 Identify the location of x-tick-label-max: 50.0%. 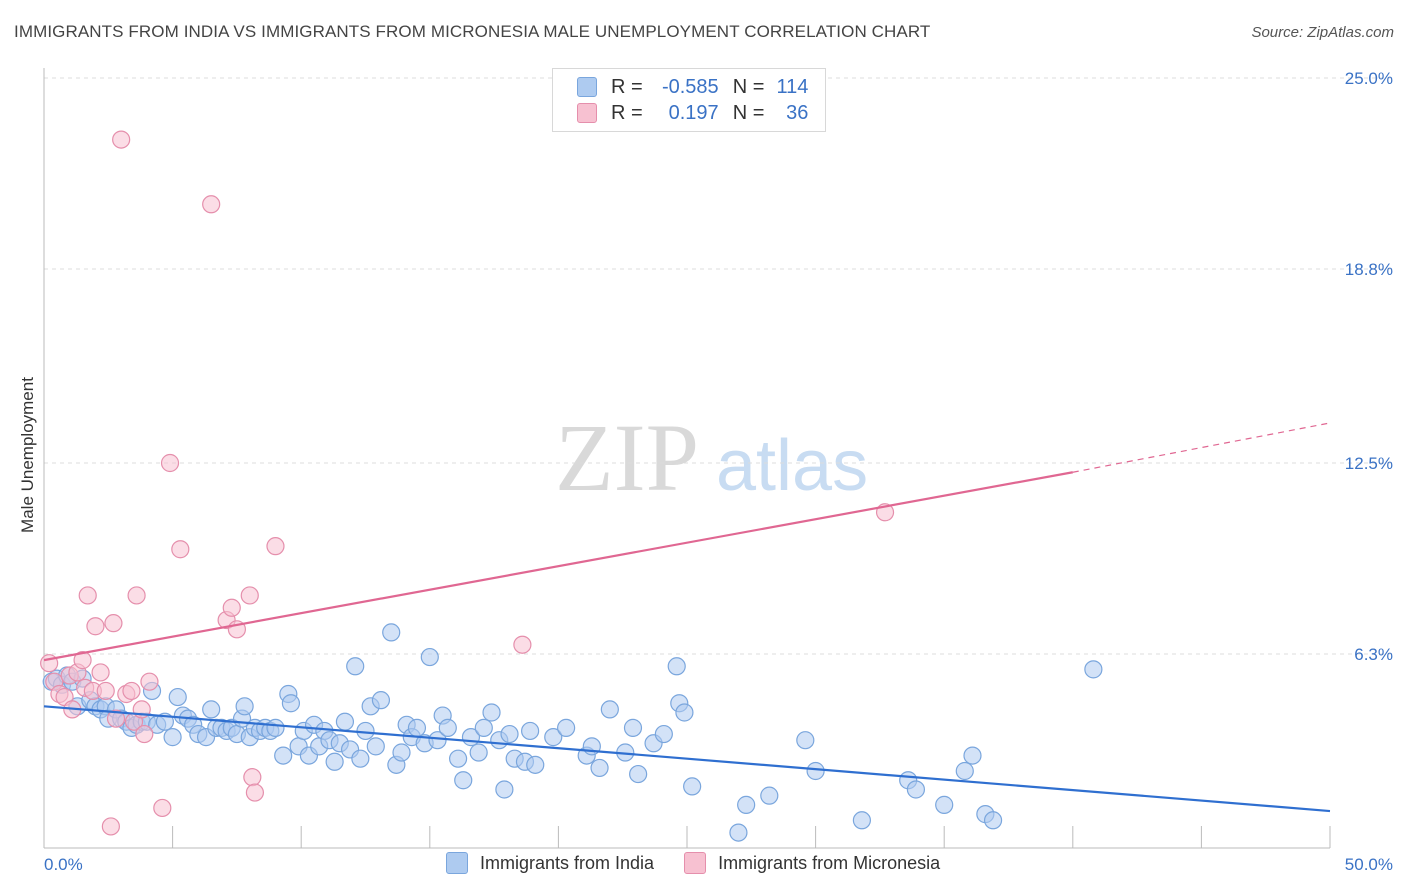
(1369, 864).